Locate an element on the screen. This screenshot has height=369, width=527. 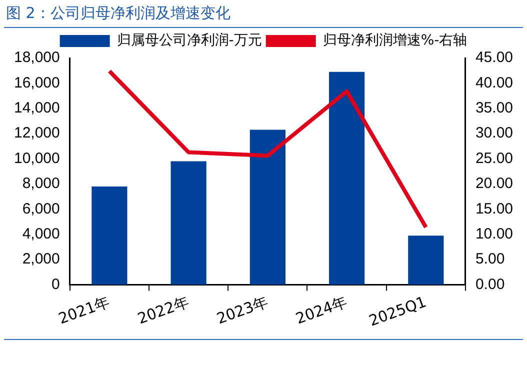
y-tick-label: 18,000 is located at coordinates (37, 57).